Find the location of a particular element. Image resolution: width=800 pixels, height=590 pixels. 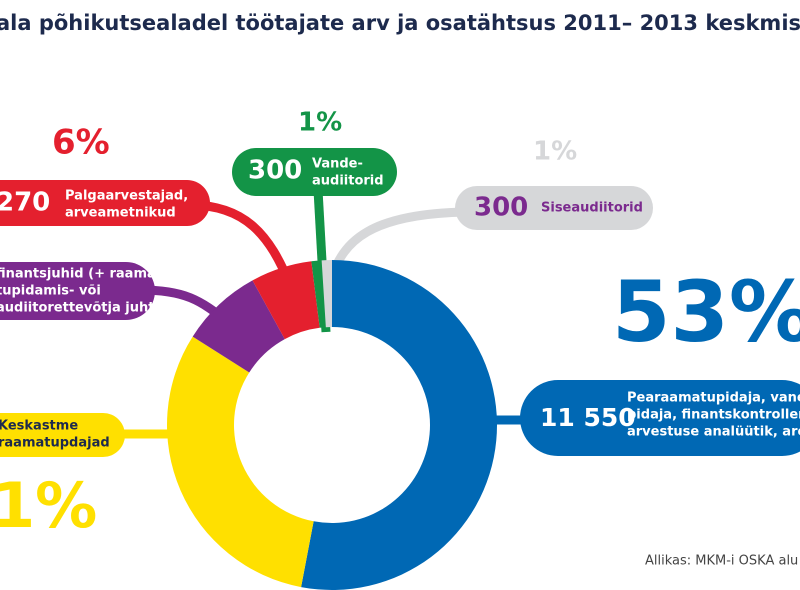

callout-text: arvestuse analüütik, arenc is located at coordinates (713, 432).